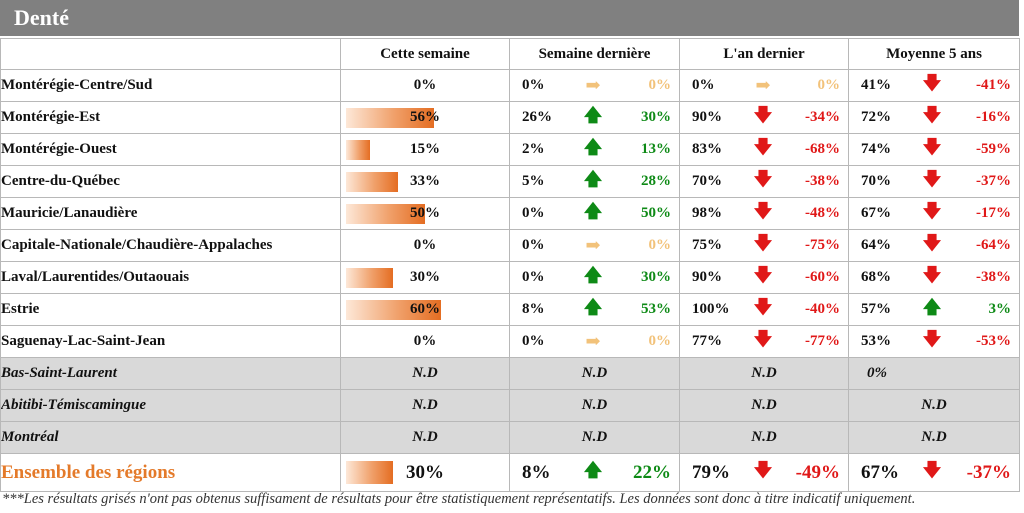 This screenshot has width=1024, height=513. I want to click on base-value: 70%, so click(707, 181).